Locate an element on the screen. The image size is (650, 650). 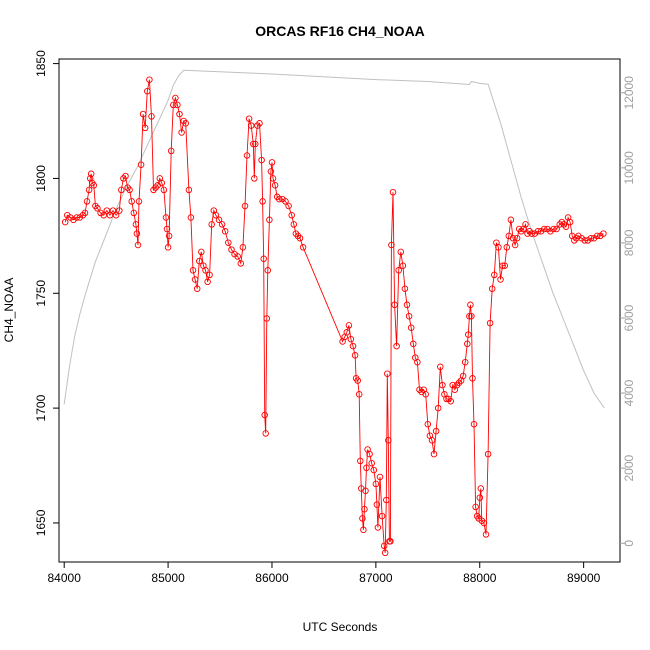
right-y-tick-label: 4000 is located at coordinates (629, 392).